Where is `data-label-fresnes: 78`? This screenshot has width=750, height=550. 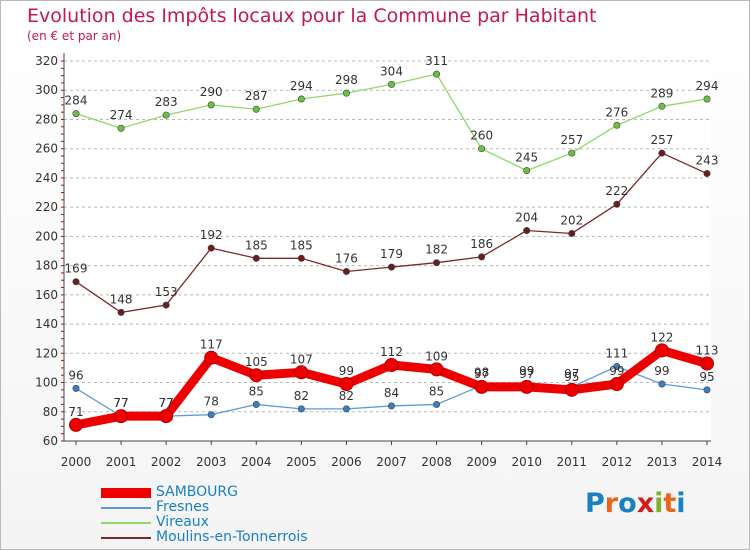
data-label-fresnes: 78 is located at coordinates (211, 402).